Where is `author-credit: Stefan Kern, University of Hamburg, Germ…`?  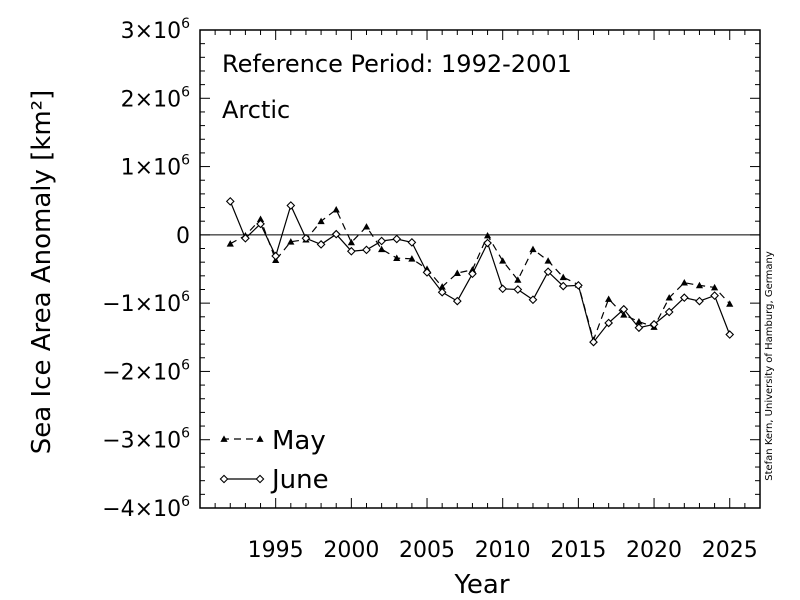 author-credit: Stefan Kern, University of Hamburg, Germ… is located at coordinates (769, 366).